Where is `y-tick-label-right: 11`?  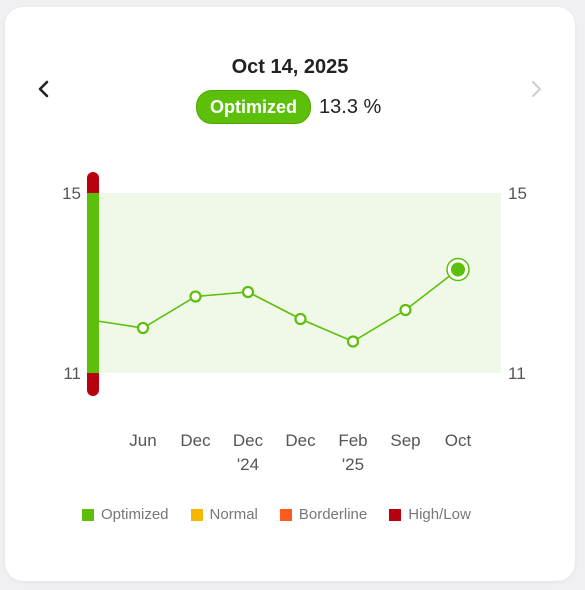 y-tick-label-right: 11 is located at coordinates (517, 373).